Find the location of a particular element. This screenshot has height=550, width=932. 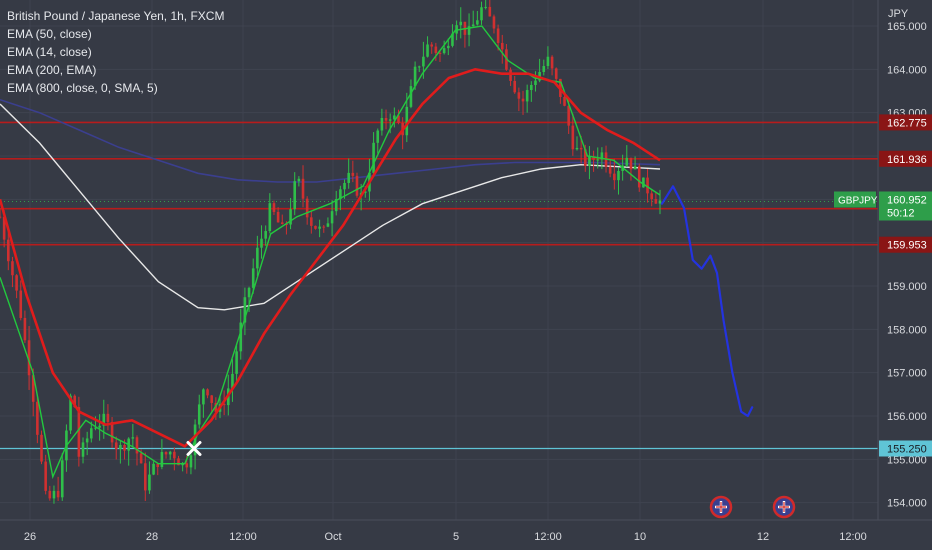

indicator-ema-50: EMA (50, close) is located at coordinates (49, 34).